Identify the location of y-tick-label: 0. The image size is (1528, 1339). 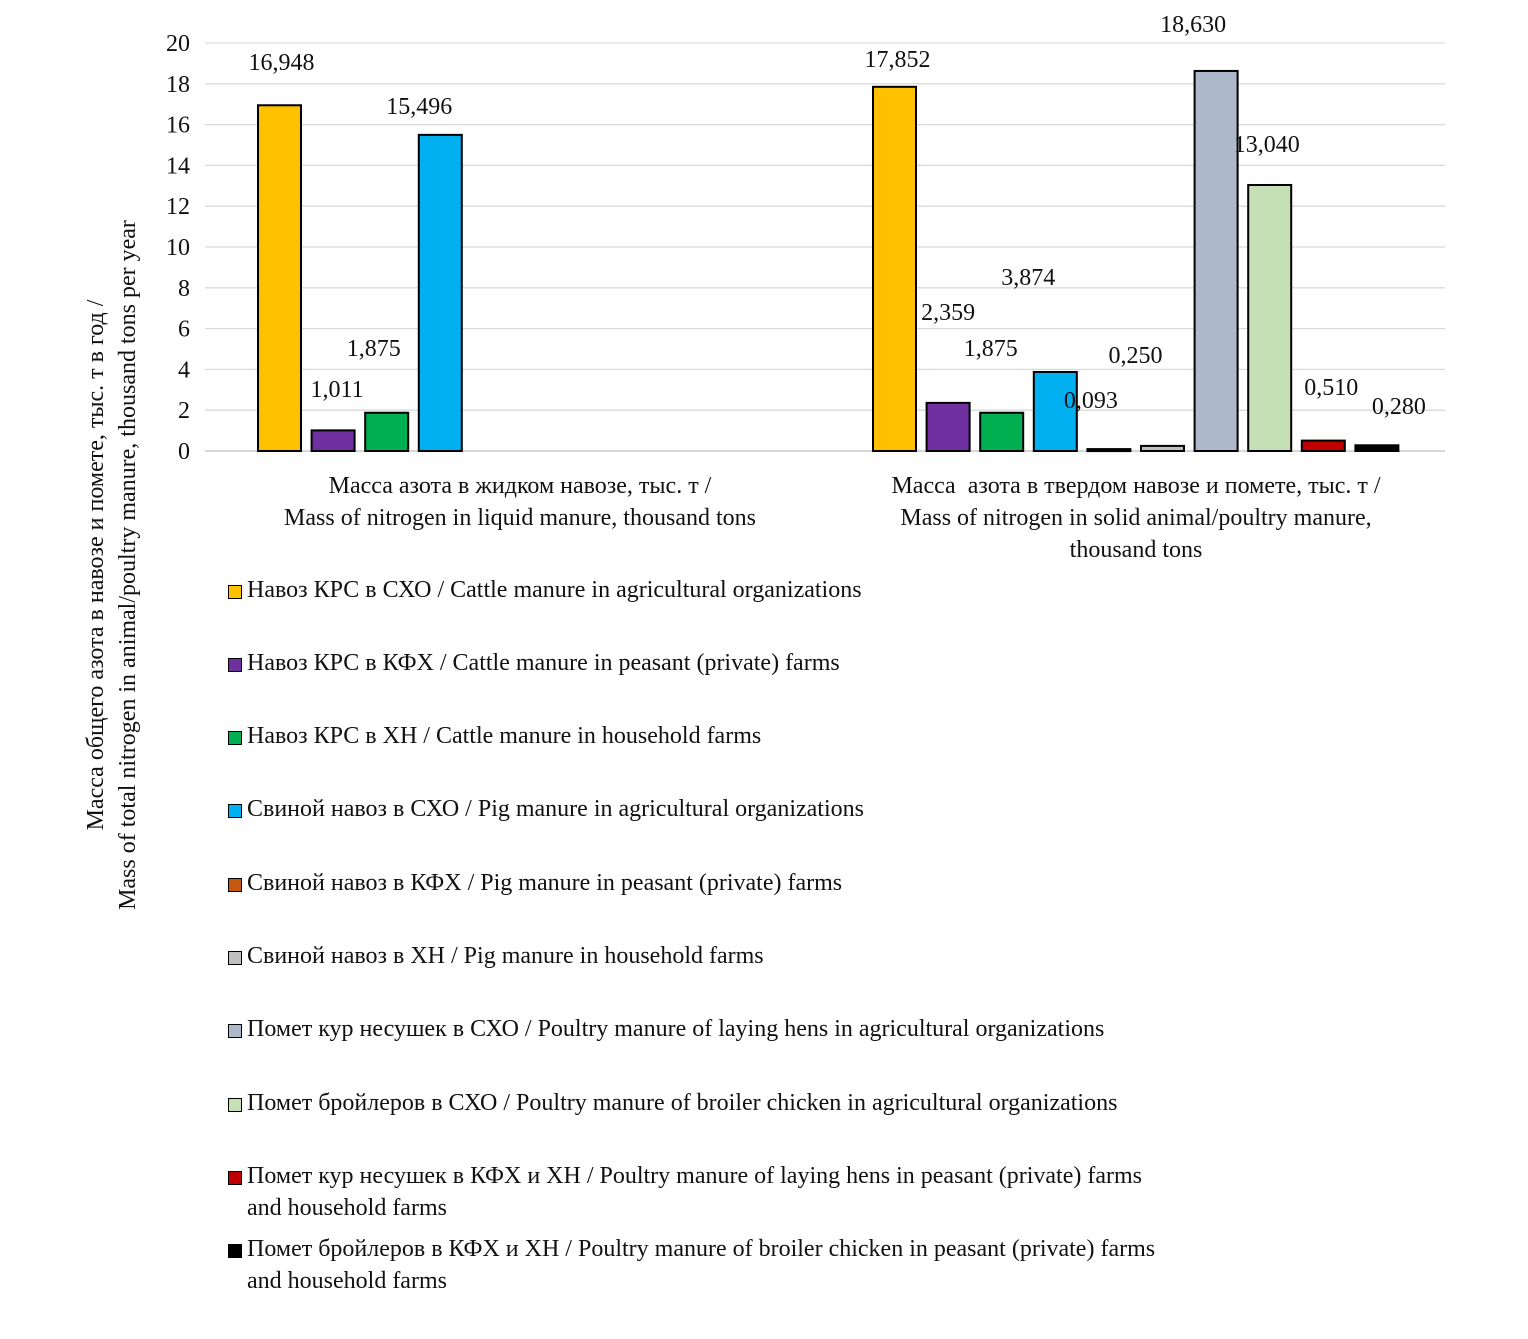
(184, 452).